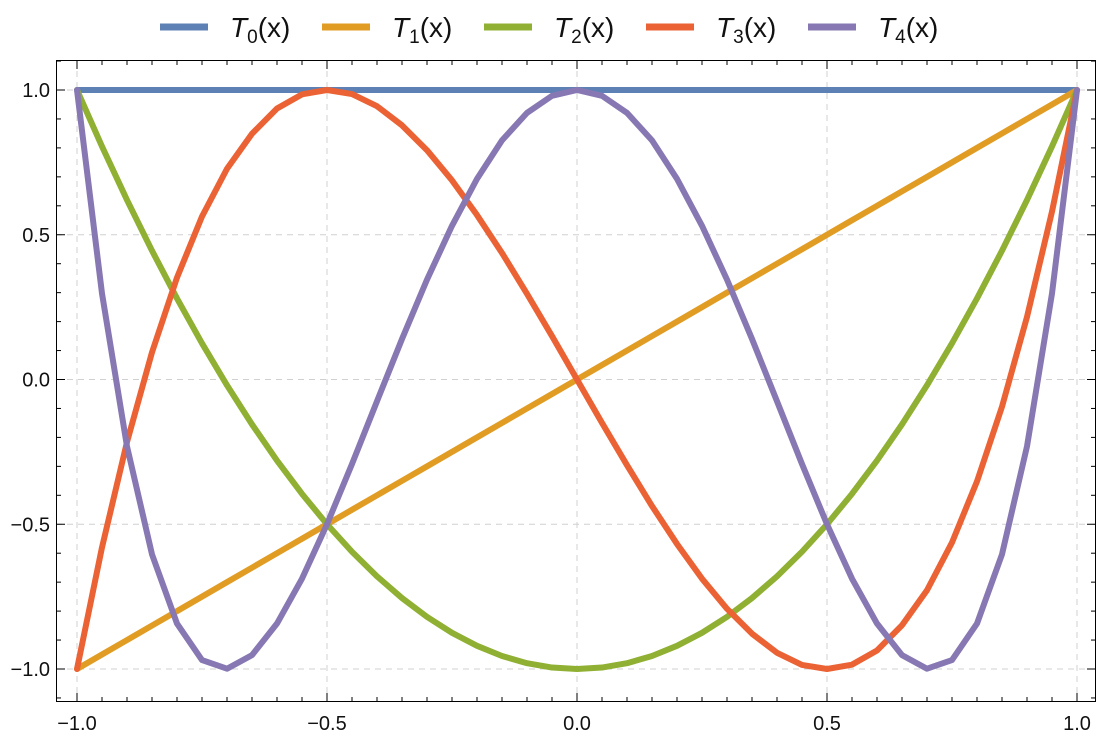  I want to click on x-tick-label: −1.0, so click(76, 724).